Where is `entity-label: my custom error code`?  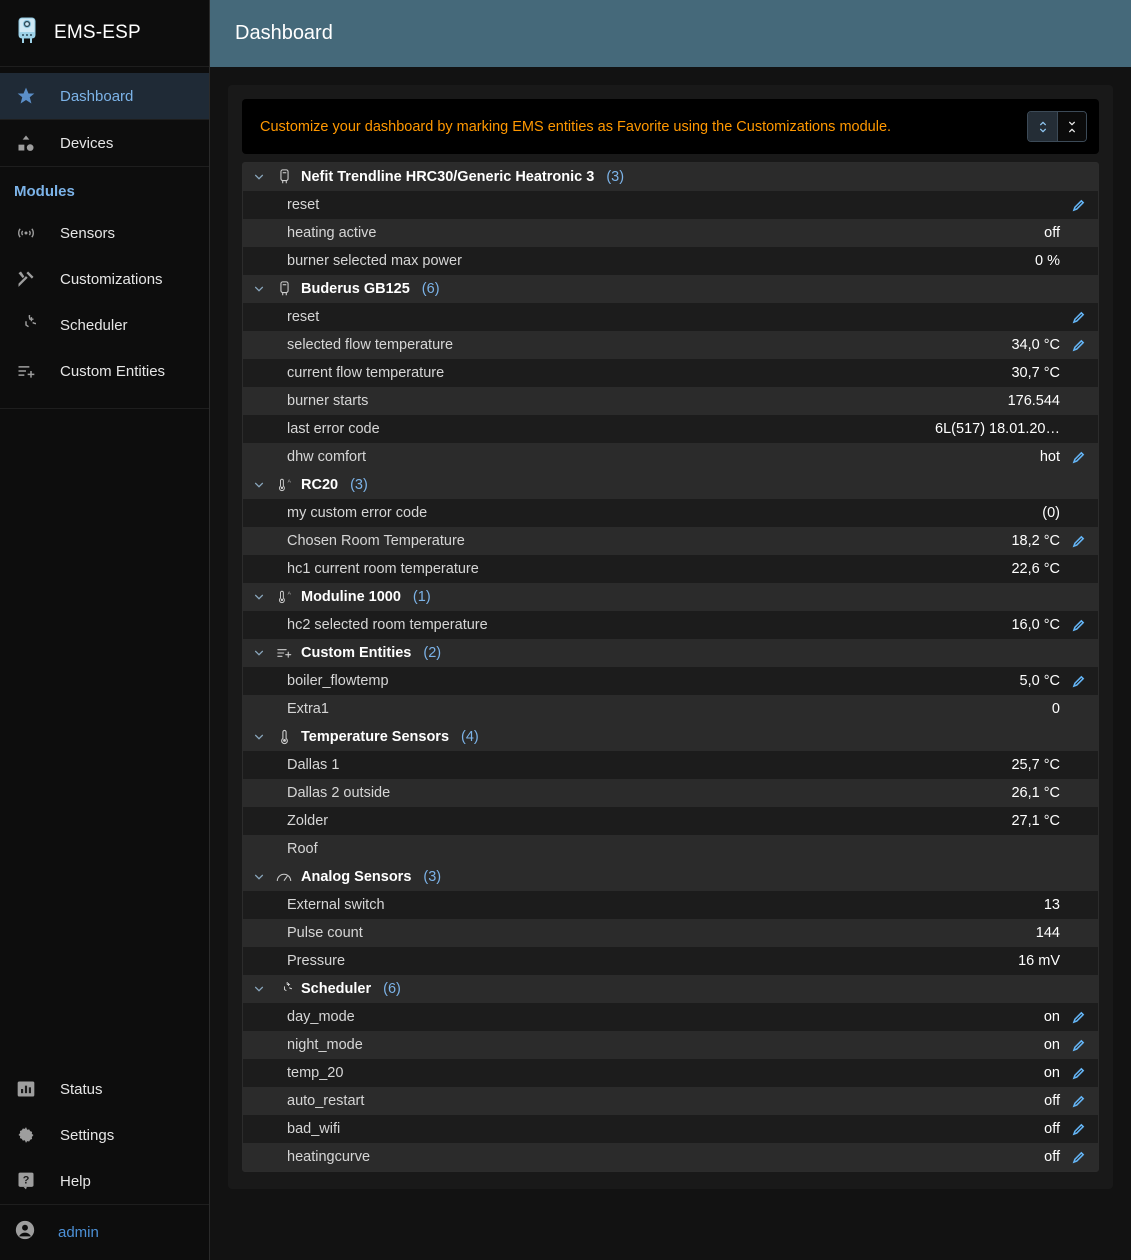 entity-label: my custom error code is located at coordinates (357, 513).